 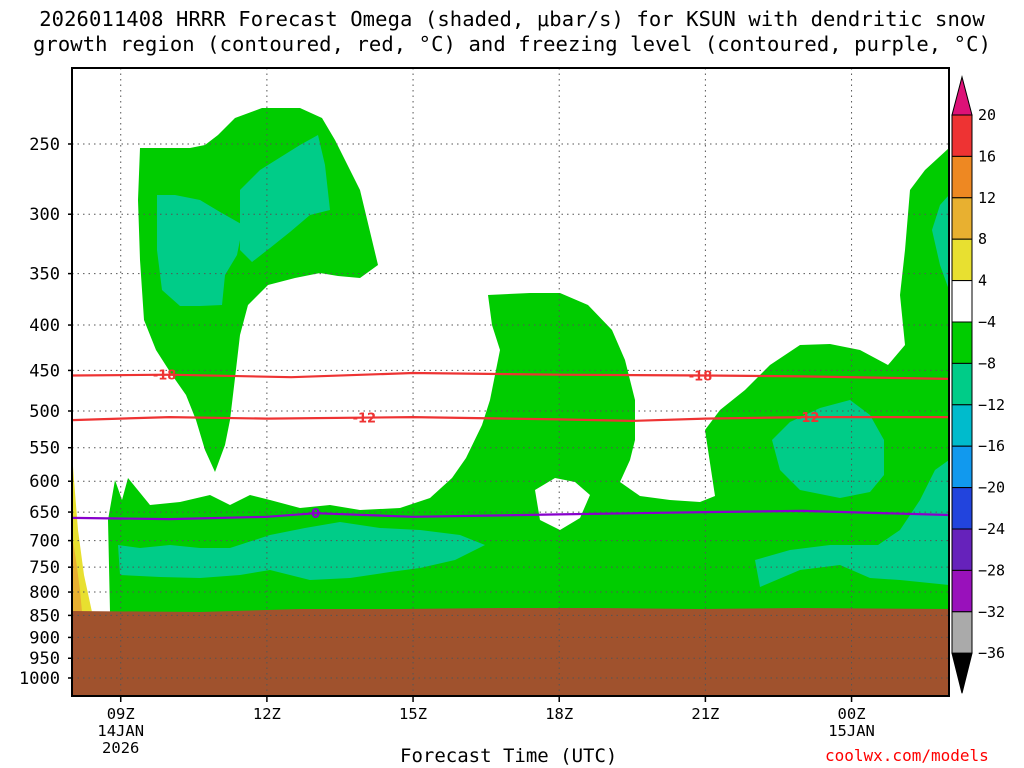 I want to click on y-tick-label: 700, so click(x=44, y=542).